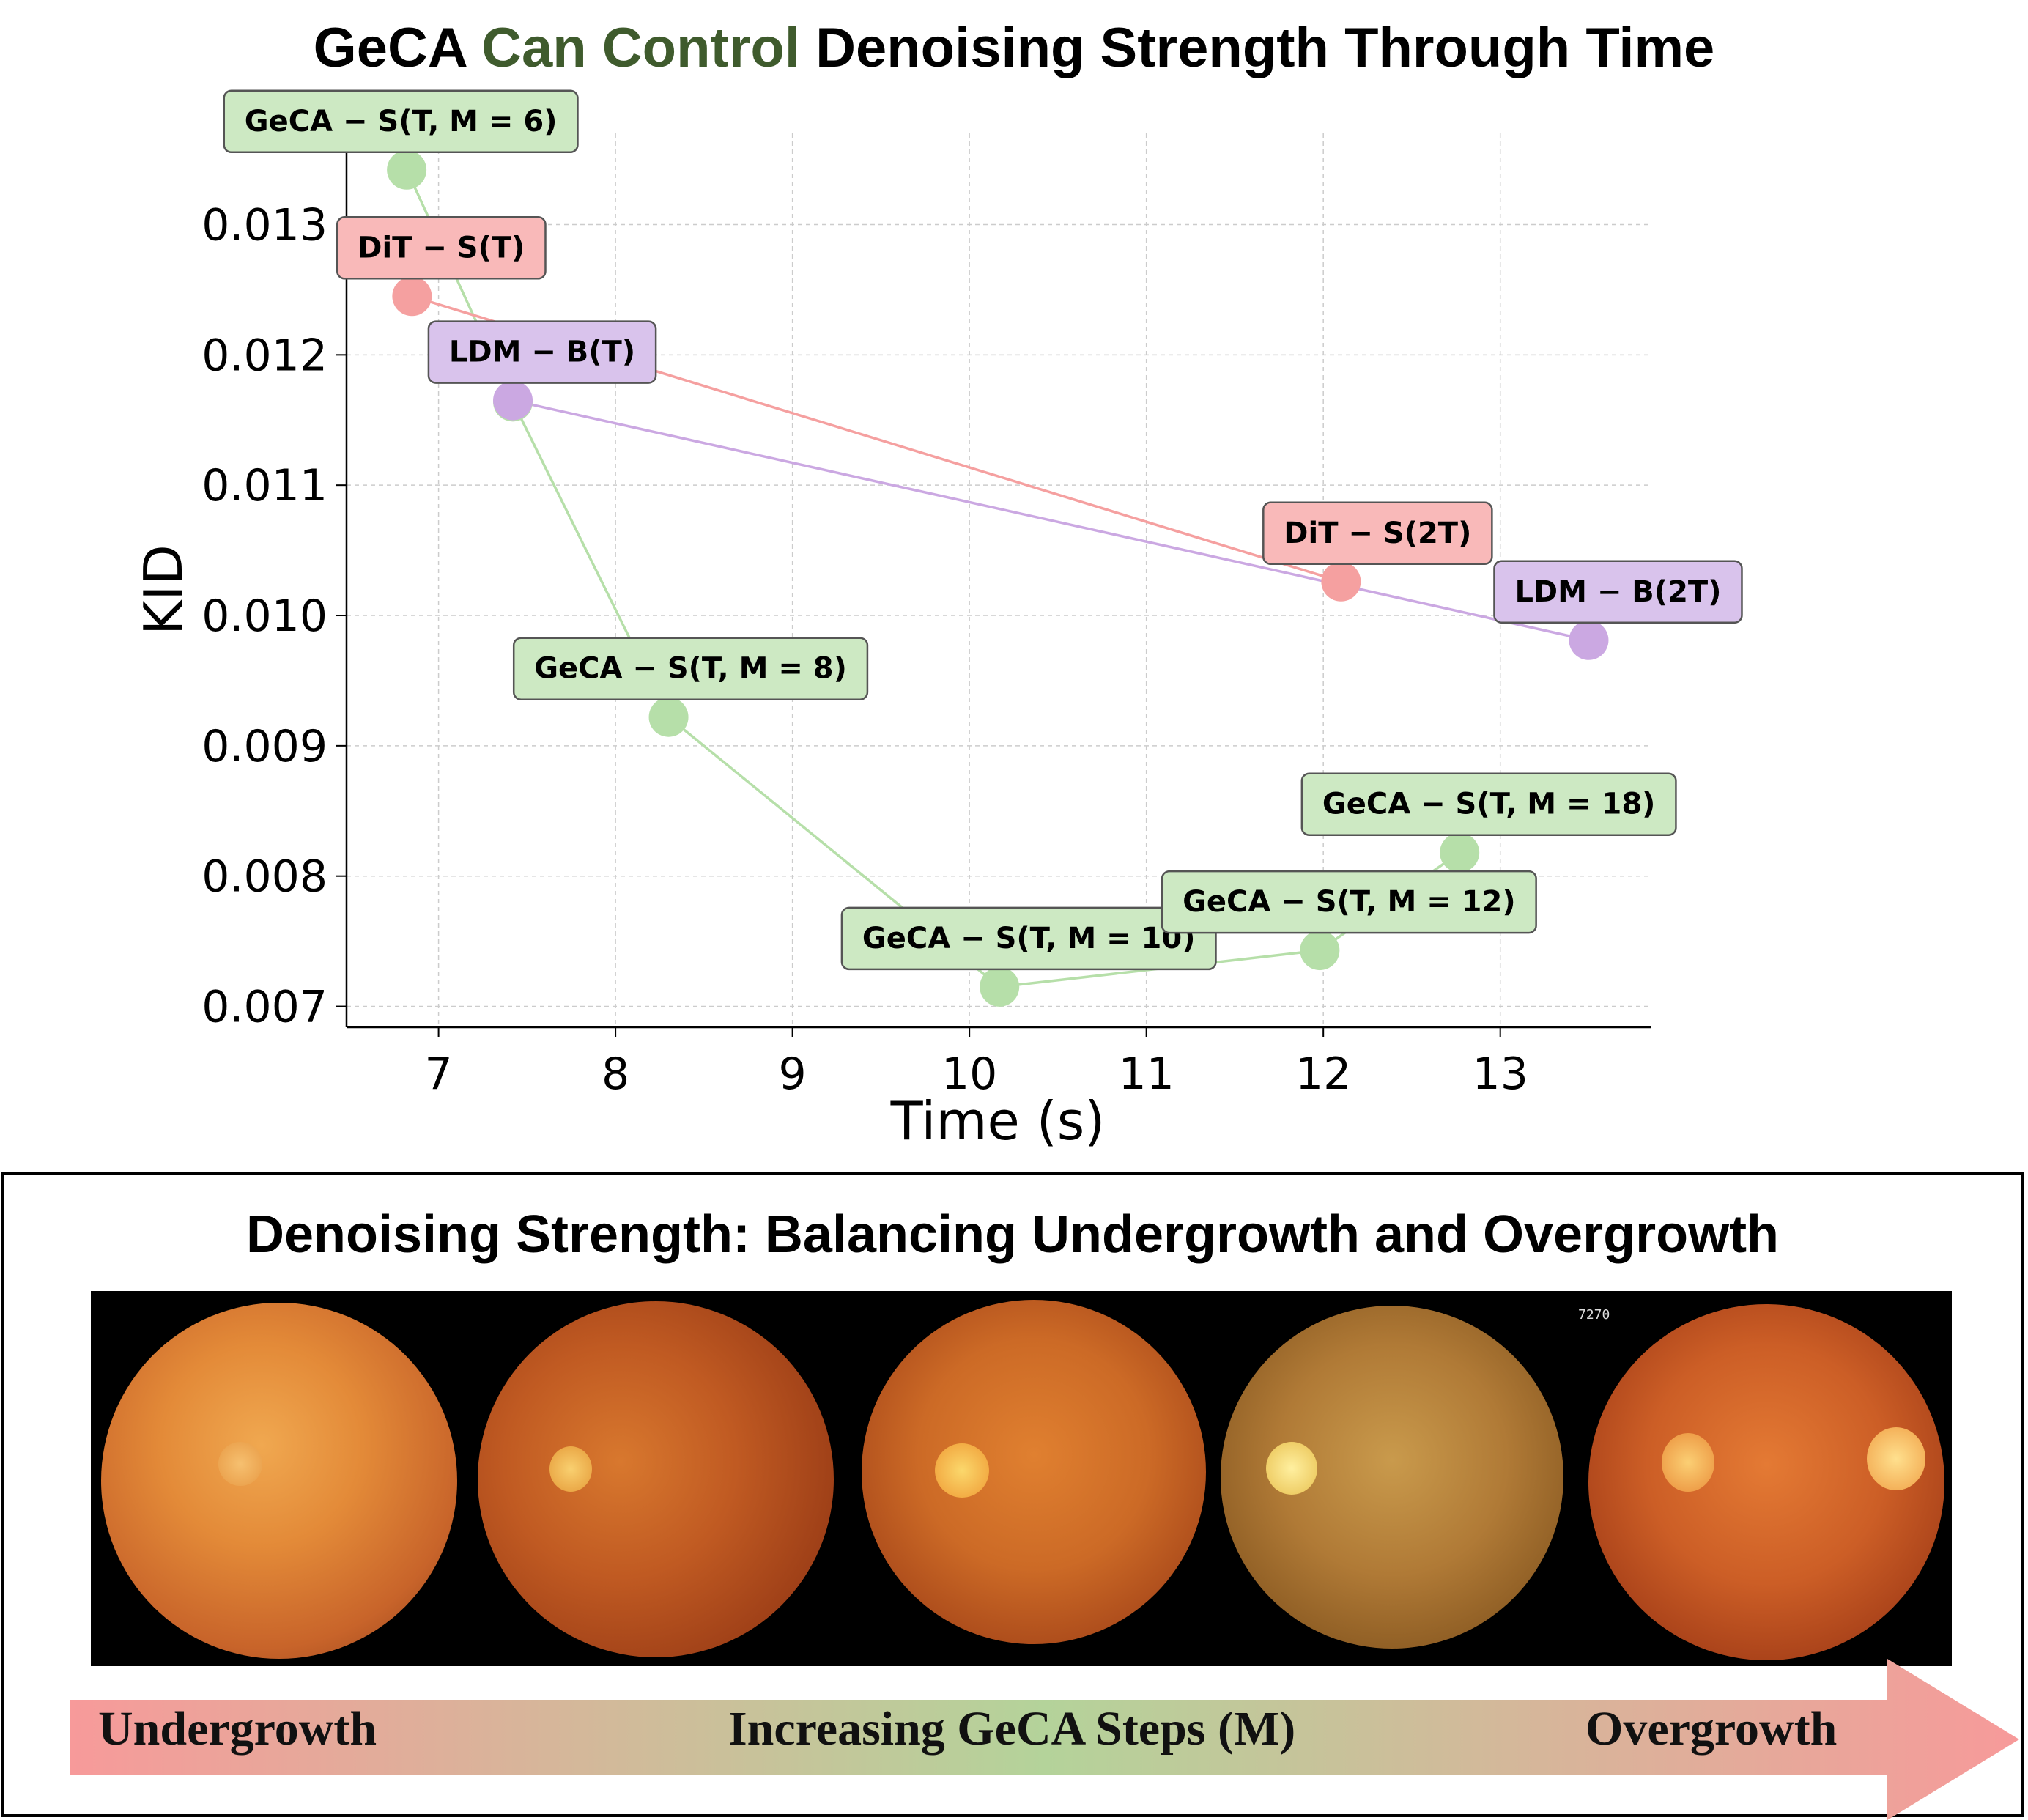  I want to click on point-label-text: GeCA − S(T, M = 6), so click(401, 122).